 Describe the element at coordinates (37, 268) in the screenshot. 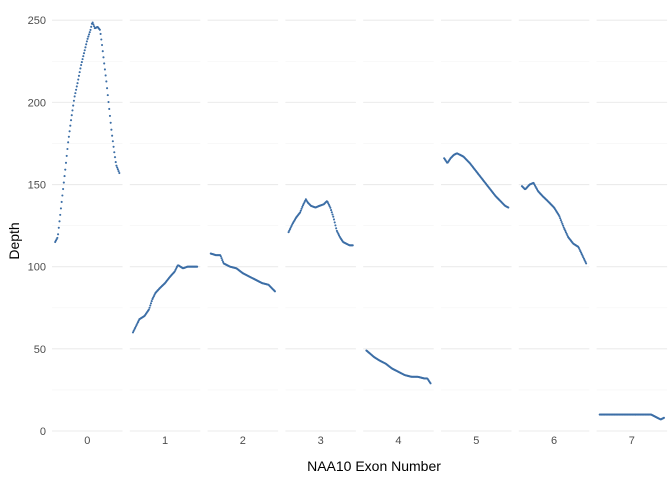

I see `y-tick-label: 100` at that location.